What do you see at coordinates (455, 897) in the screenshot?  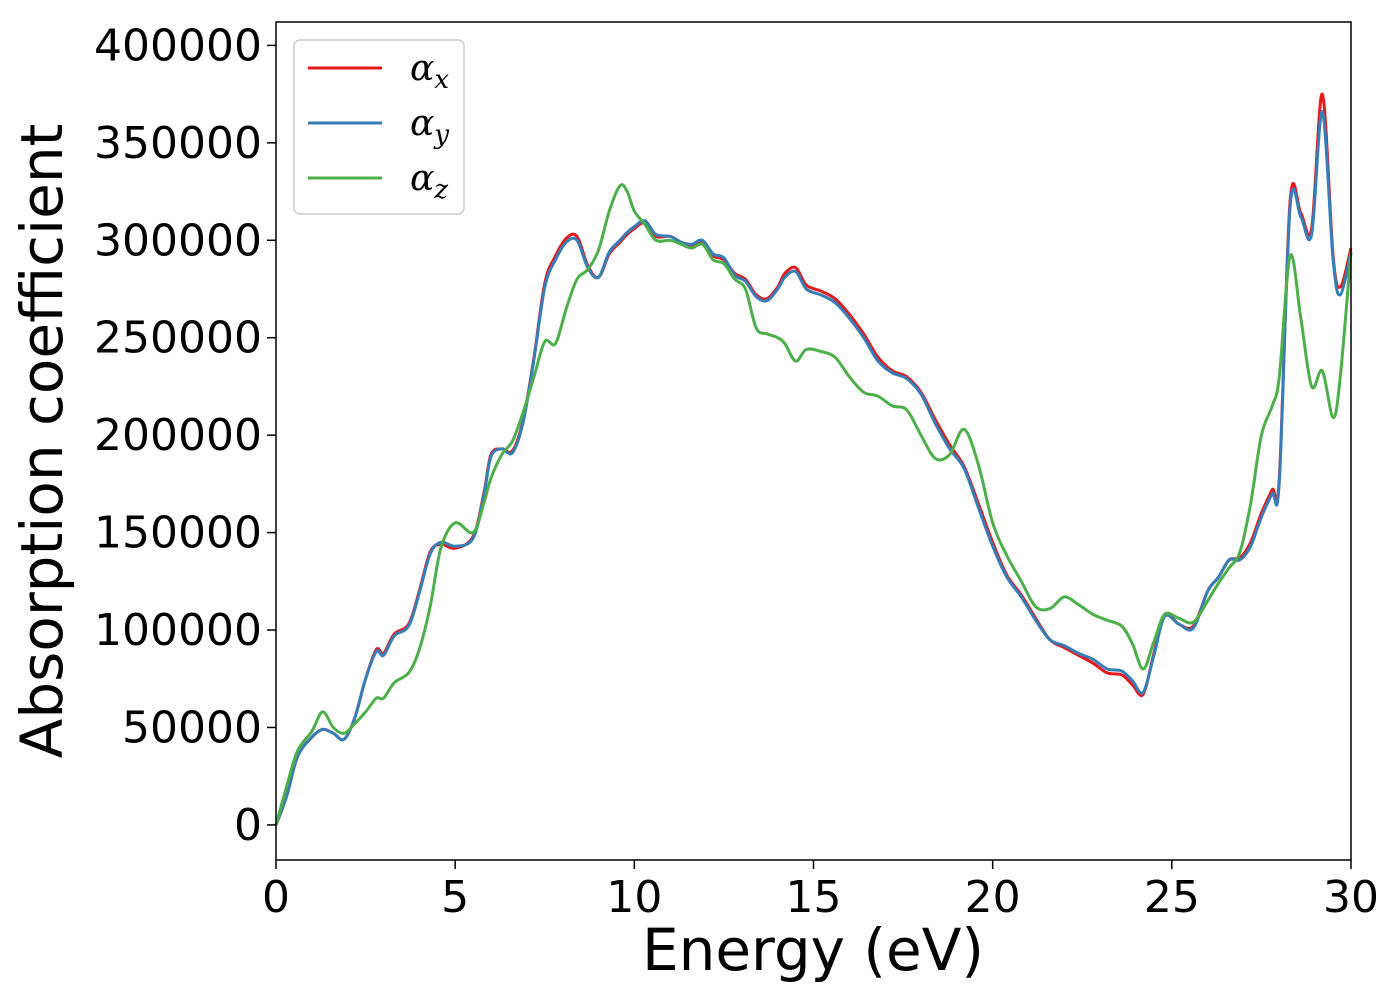 I see `x-tick-label: 5` at bounding box center [455, 897].